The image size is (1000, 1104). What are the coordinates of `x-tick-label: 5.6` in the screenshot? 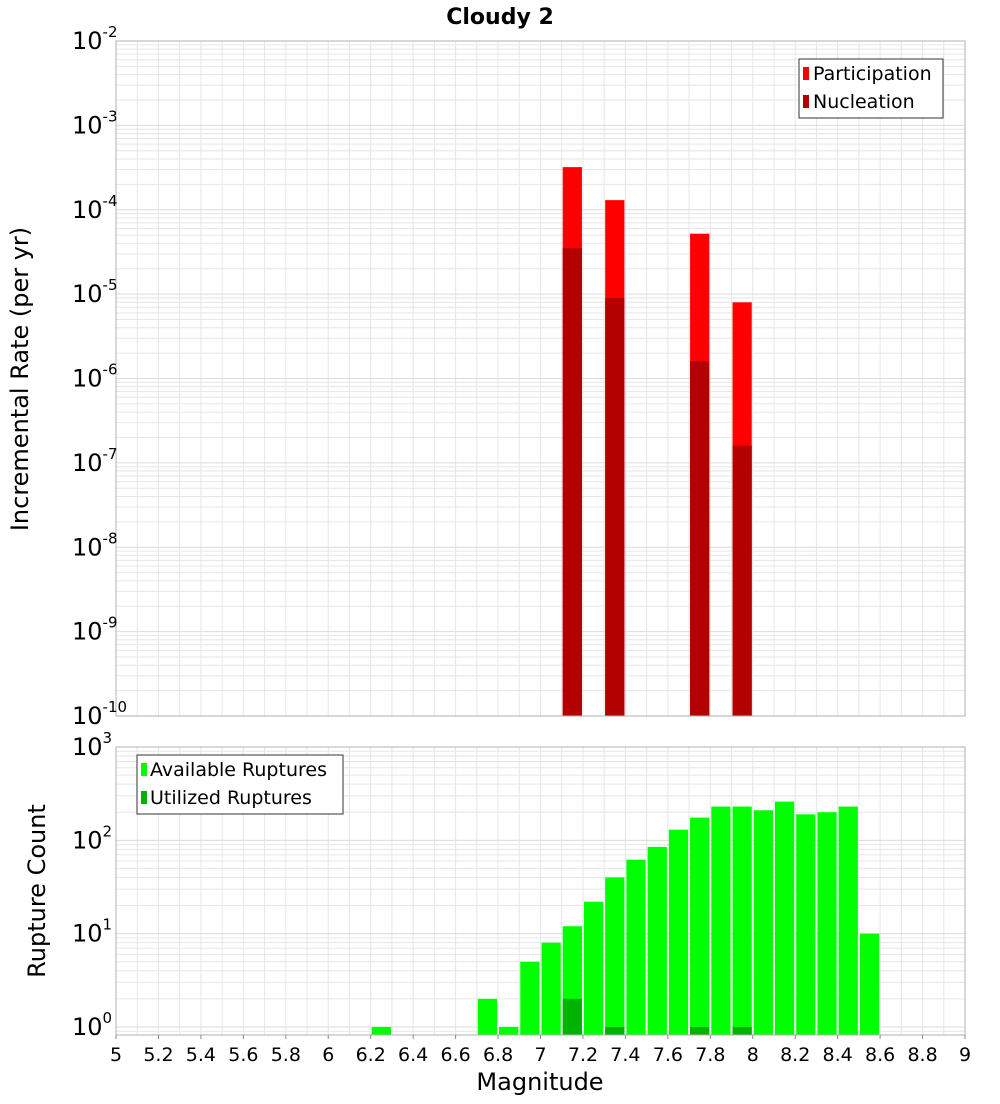 It's located at (243, 1055).